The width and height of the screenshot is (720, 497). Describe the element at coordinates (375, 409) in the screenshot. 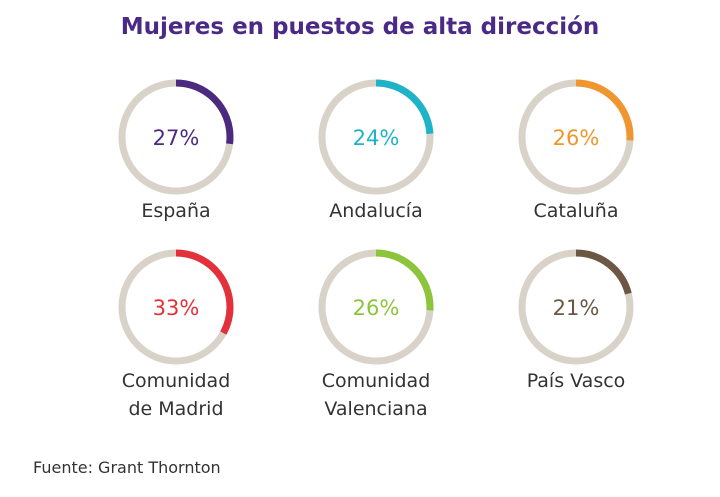

I see `category-label: Valenciana` at that location.